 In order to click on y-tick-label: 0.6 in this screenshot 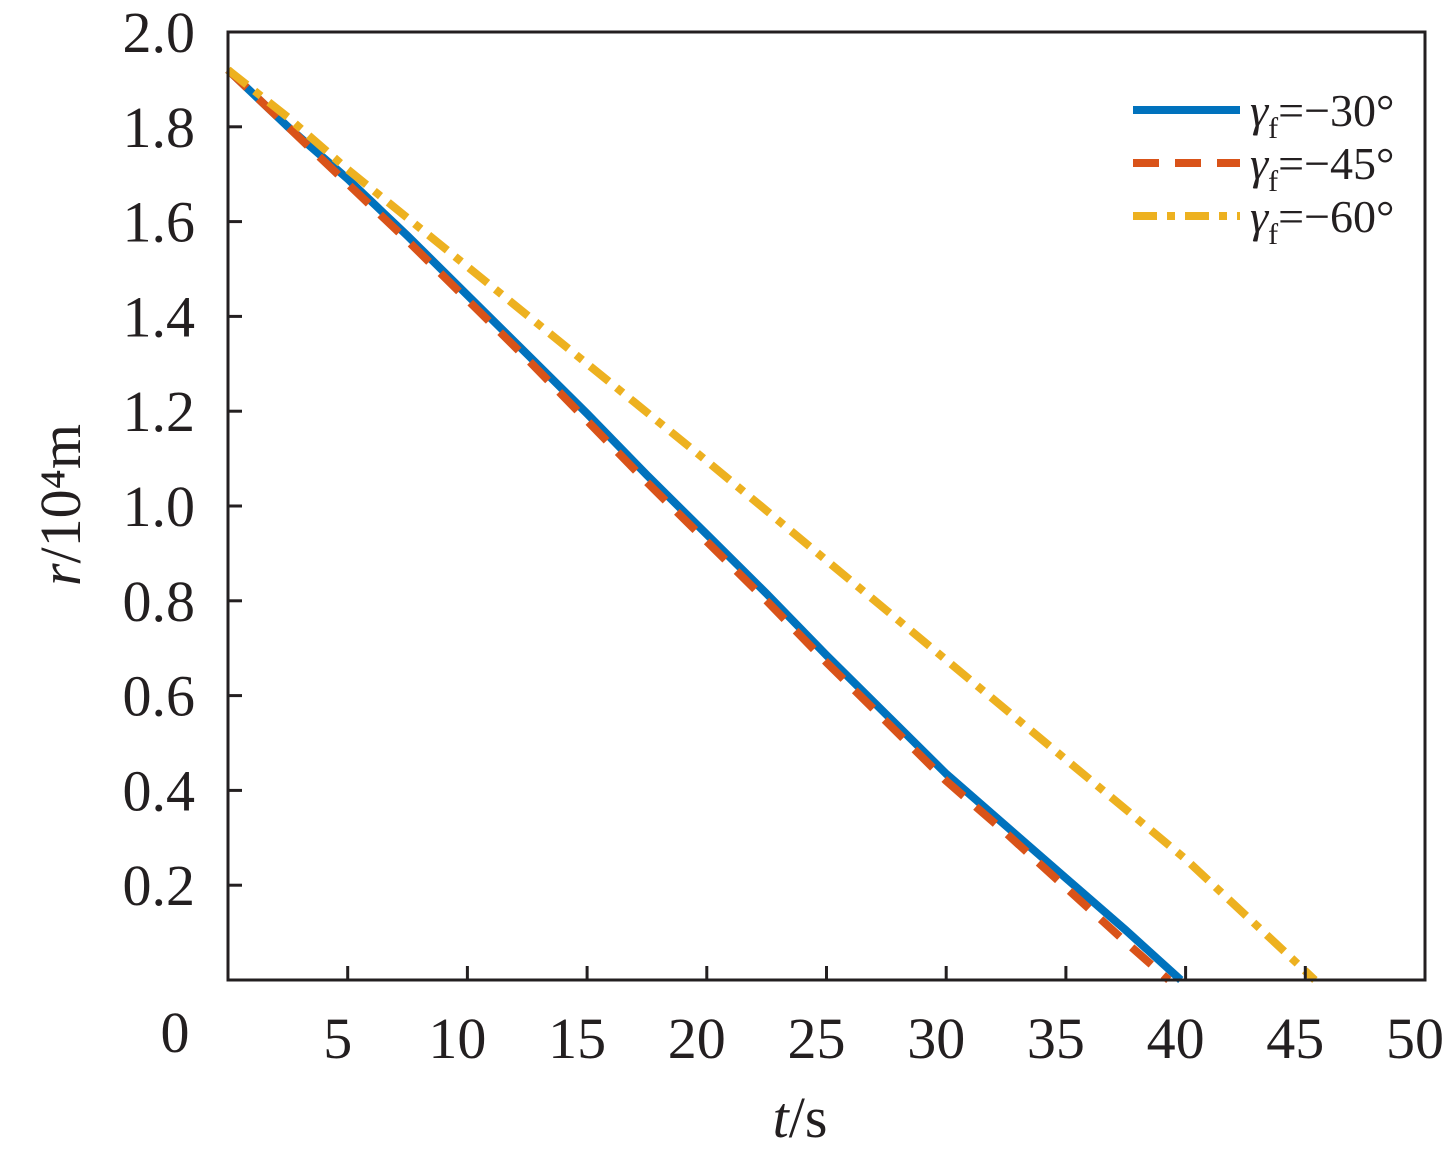, I will do `click(159, 696)`.